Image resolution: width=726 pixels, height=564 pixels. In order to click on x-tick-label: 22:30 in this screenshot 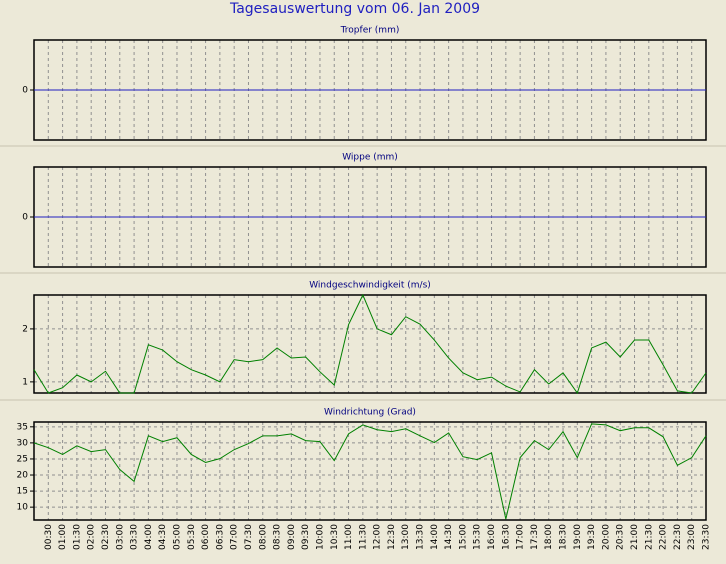, I will do `click(678, 537)`.